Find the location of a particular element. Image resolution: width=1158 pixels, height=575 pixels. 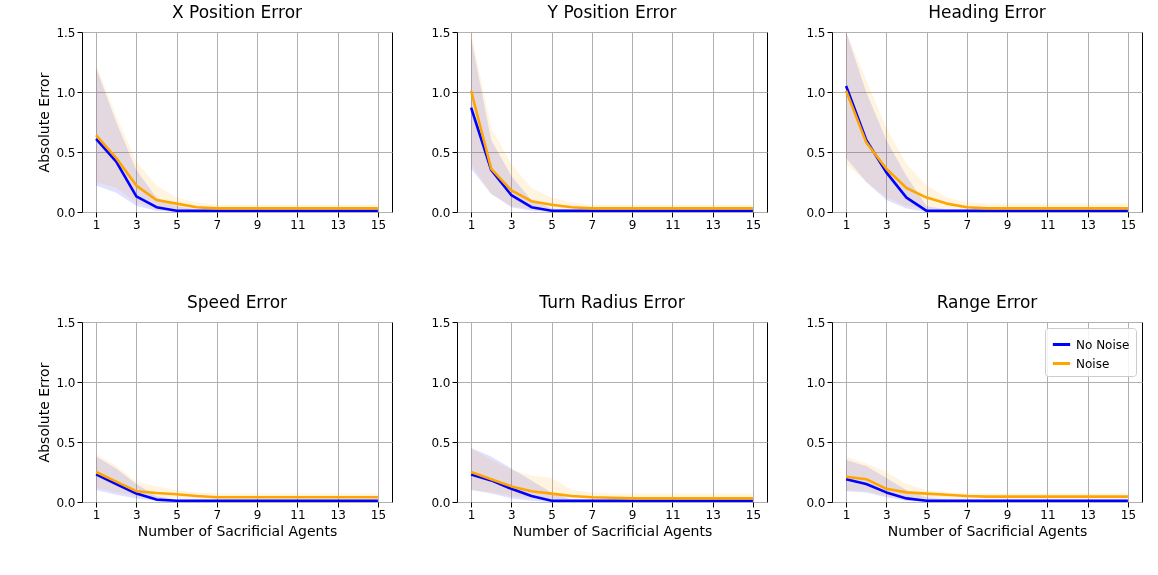

chart-title: Range Error is located at coordinates (987, 302).